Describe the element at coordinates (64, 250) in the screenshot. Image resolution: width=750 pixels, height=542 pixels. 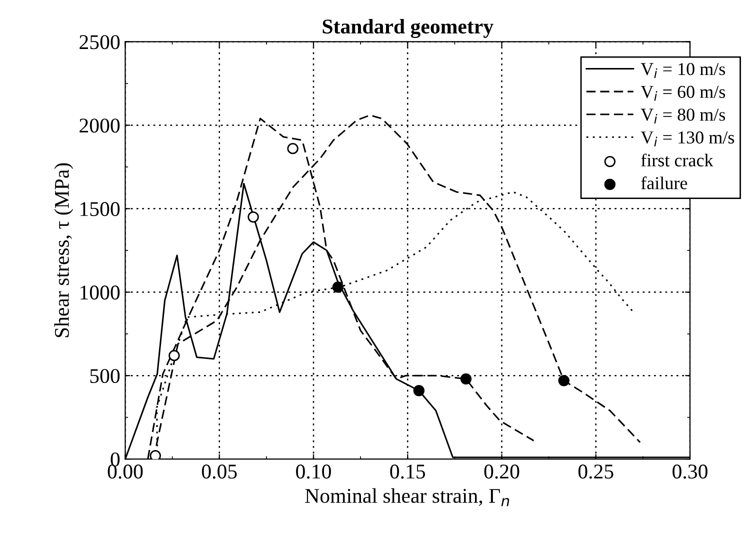
I see `y-axis-title: Shear stress, τ (MPa)` at that location.